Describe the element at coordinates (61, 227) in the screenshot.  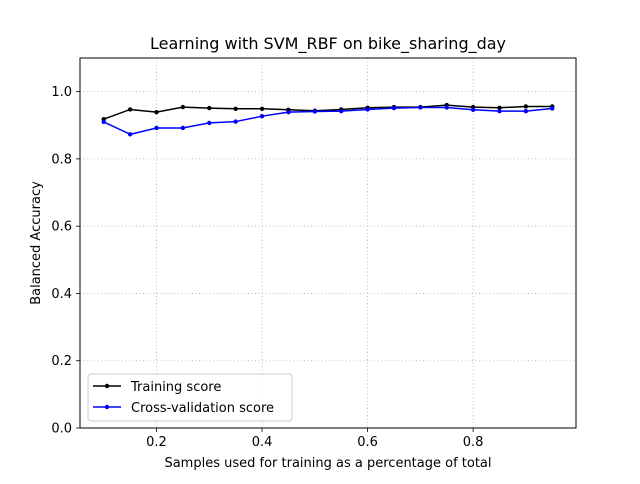
I see `y-tick-label: 0.6` at that location.